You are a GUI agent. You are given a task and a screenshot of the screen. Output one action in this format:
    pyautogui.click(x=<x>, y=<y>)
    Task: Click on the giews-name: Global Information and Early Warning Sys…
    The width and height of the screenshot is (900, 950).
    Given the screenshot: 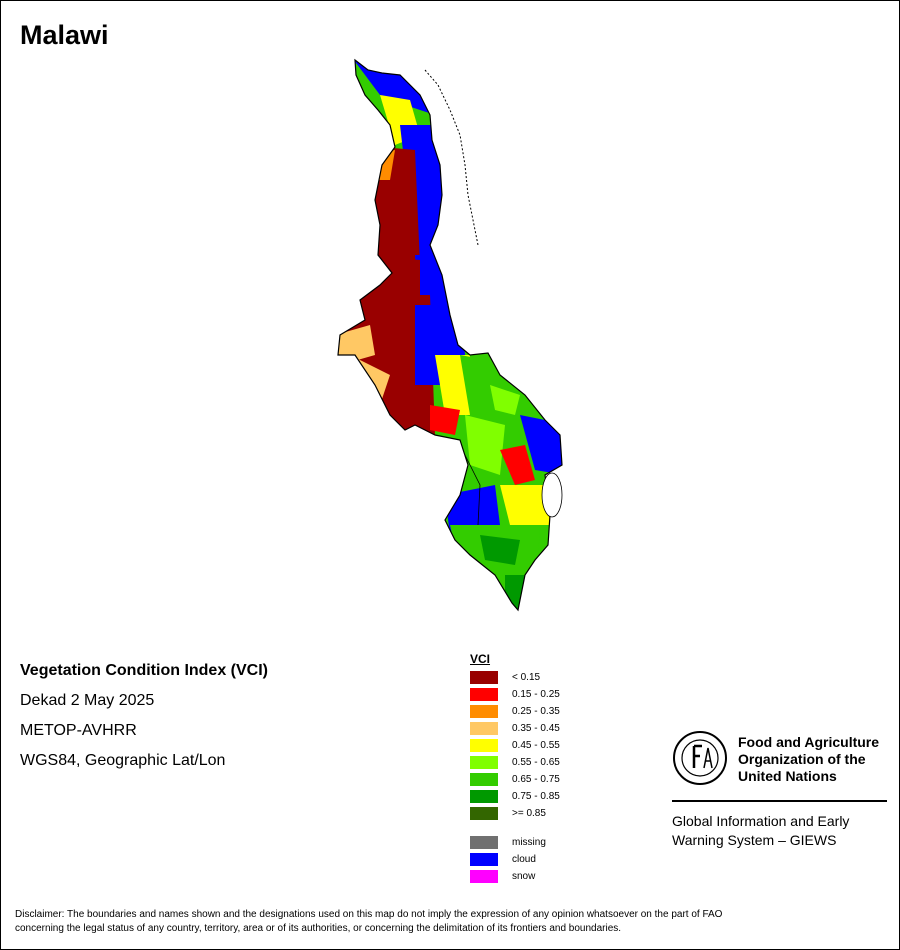 What is the action you would take?
    pyautogui.click(x=761, y=830)
    